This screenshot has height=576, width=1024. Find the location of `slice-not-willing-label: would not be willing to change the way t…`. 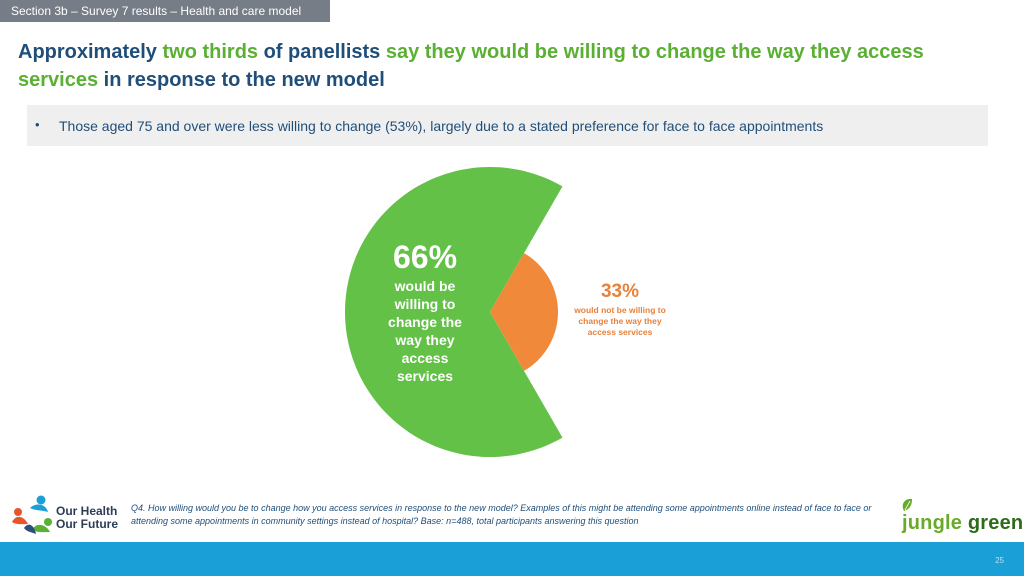

slice-not-willing-label: would not be willing to change the way t… is located at coordinates (620, 321).